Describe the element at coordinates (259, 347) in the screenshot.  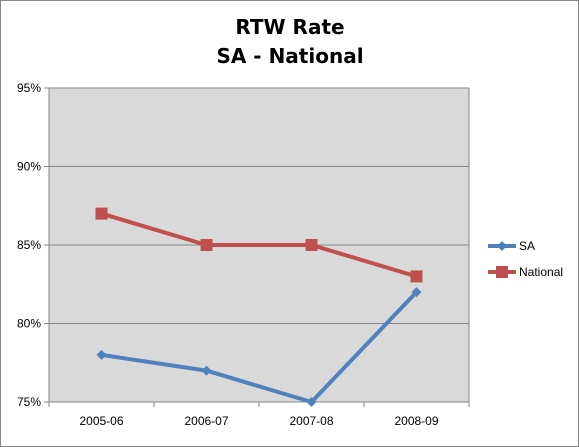
I see `series-line-sa` at that location.